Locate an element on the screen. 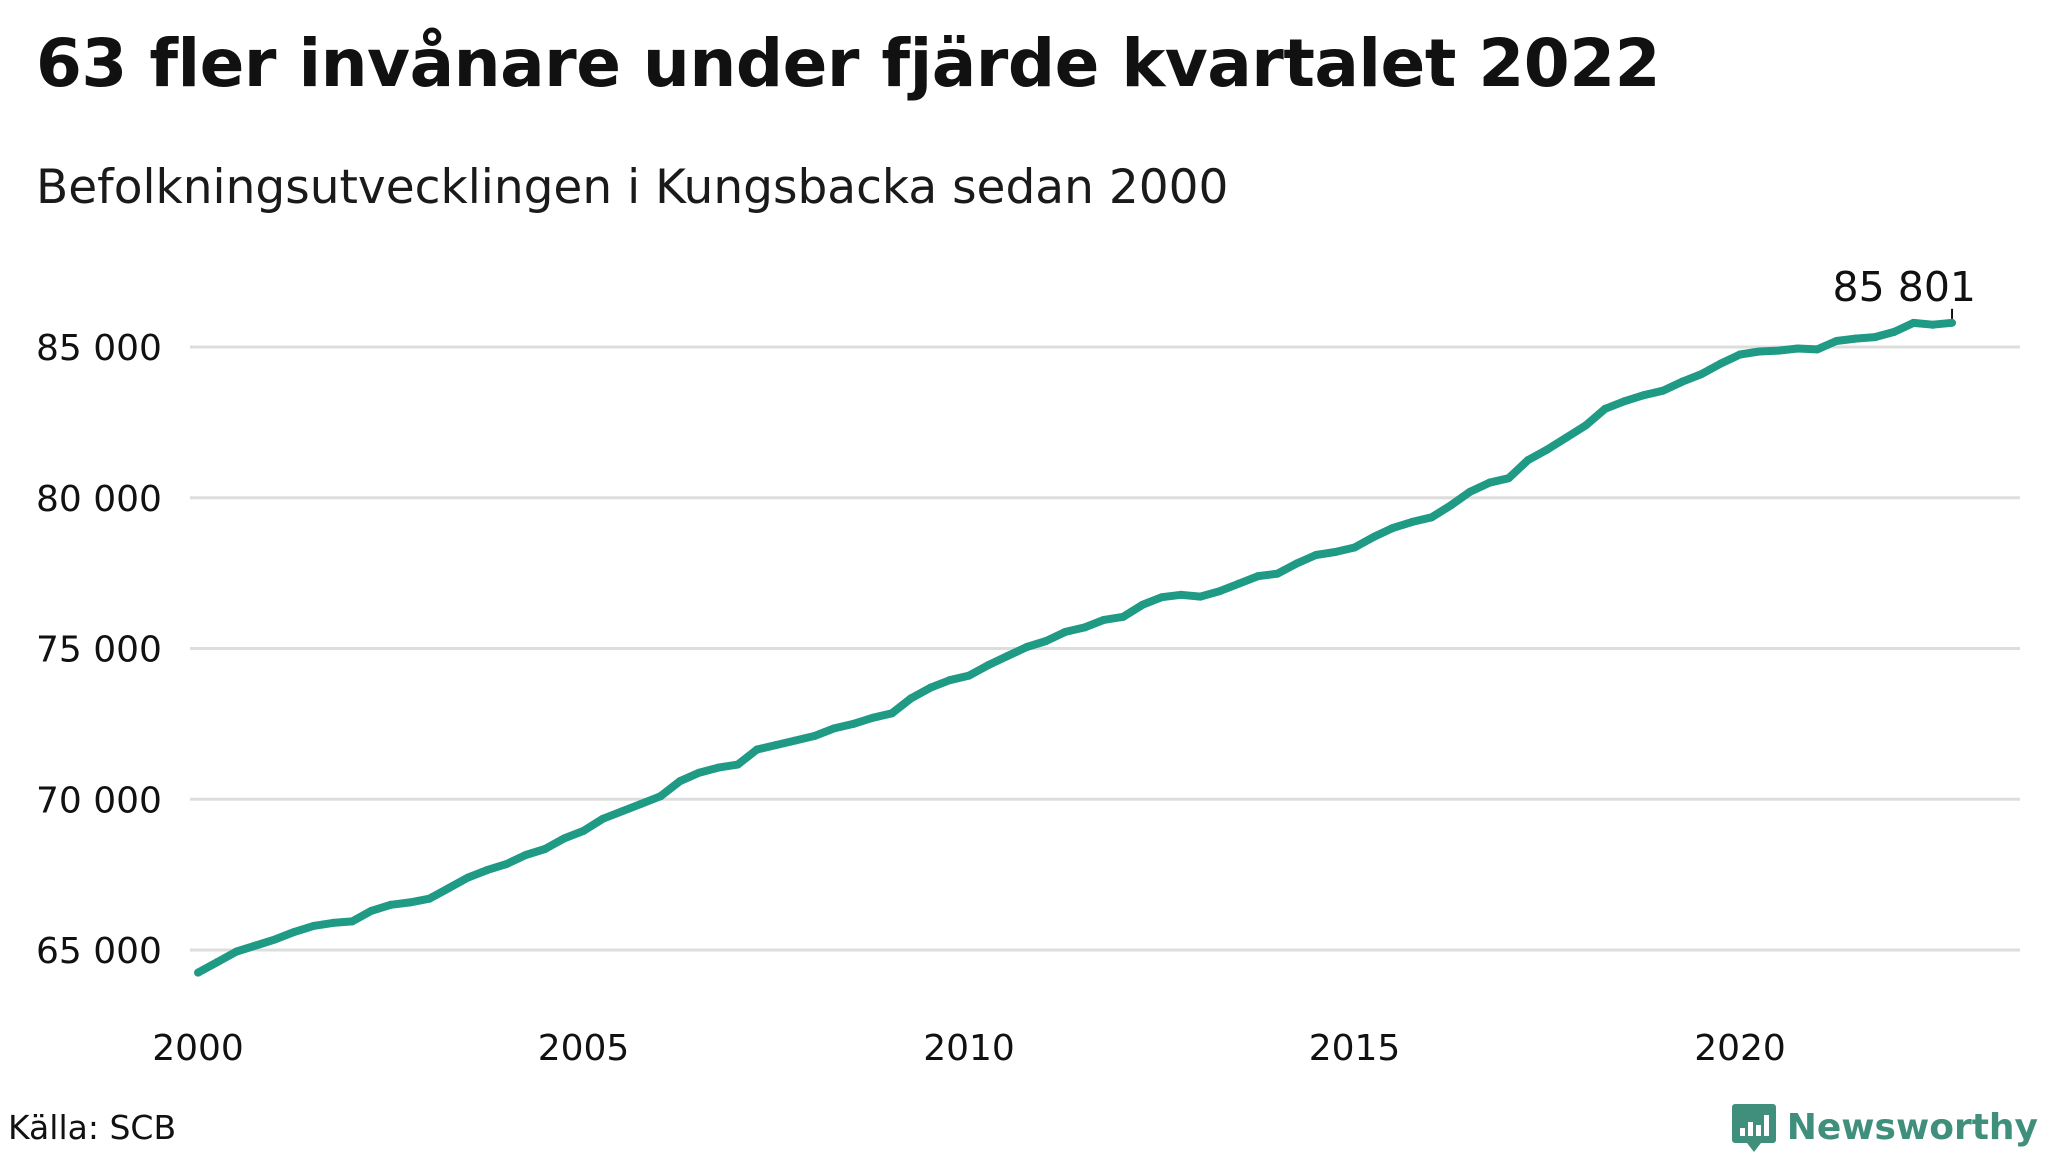 This screenshot has width=2048, height=1154. last-value-label: 85 801 is located at coordinates (1904, 287).